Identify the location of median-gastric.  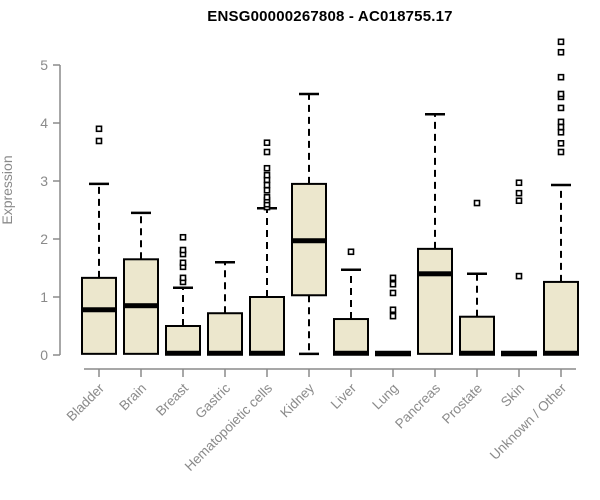
(225, 353).